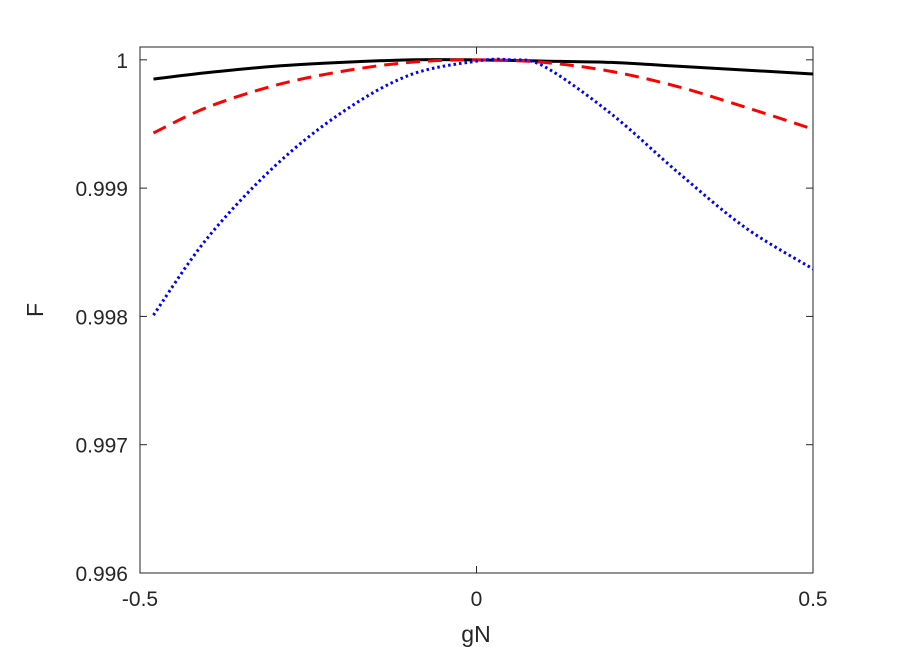 The width and height of the screenshot is (899, 652). Describe the element at coordinates (101, 189) in the screenshot. I see `y-tick-label: 0.999` at that location.